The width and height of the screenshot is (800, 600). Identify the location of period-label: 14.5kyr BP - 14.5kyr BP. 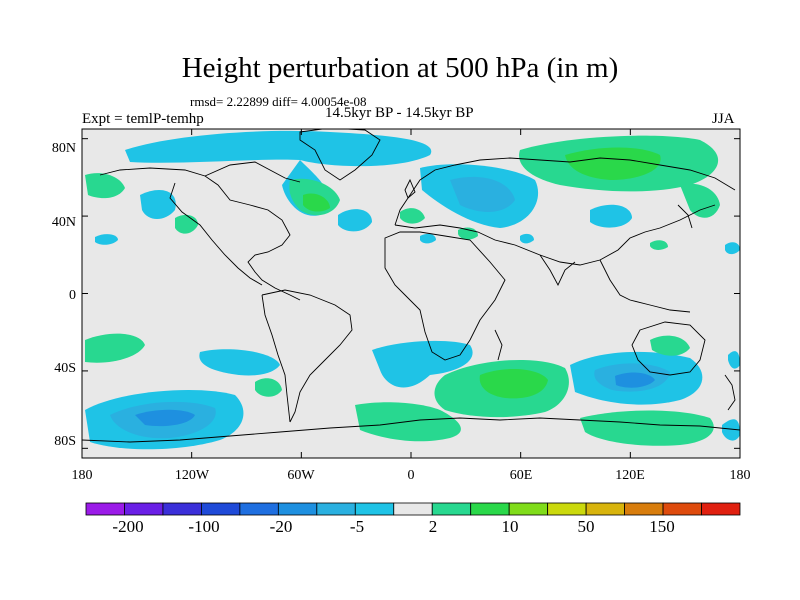
(399, 113).